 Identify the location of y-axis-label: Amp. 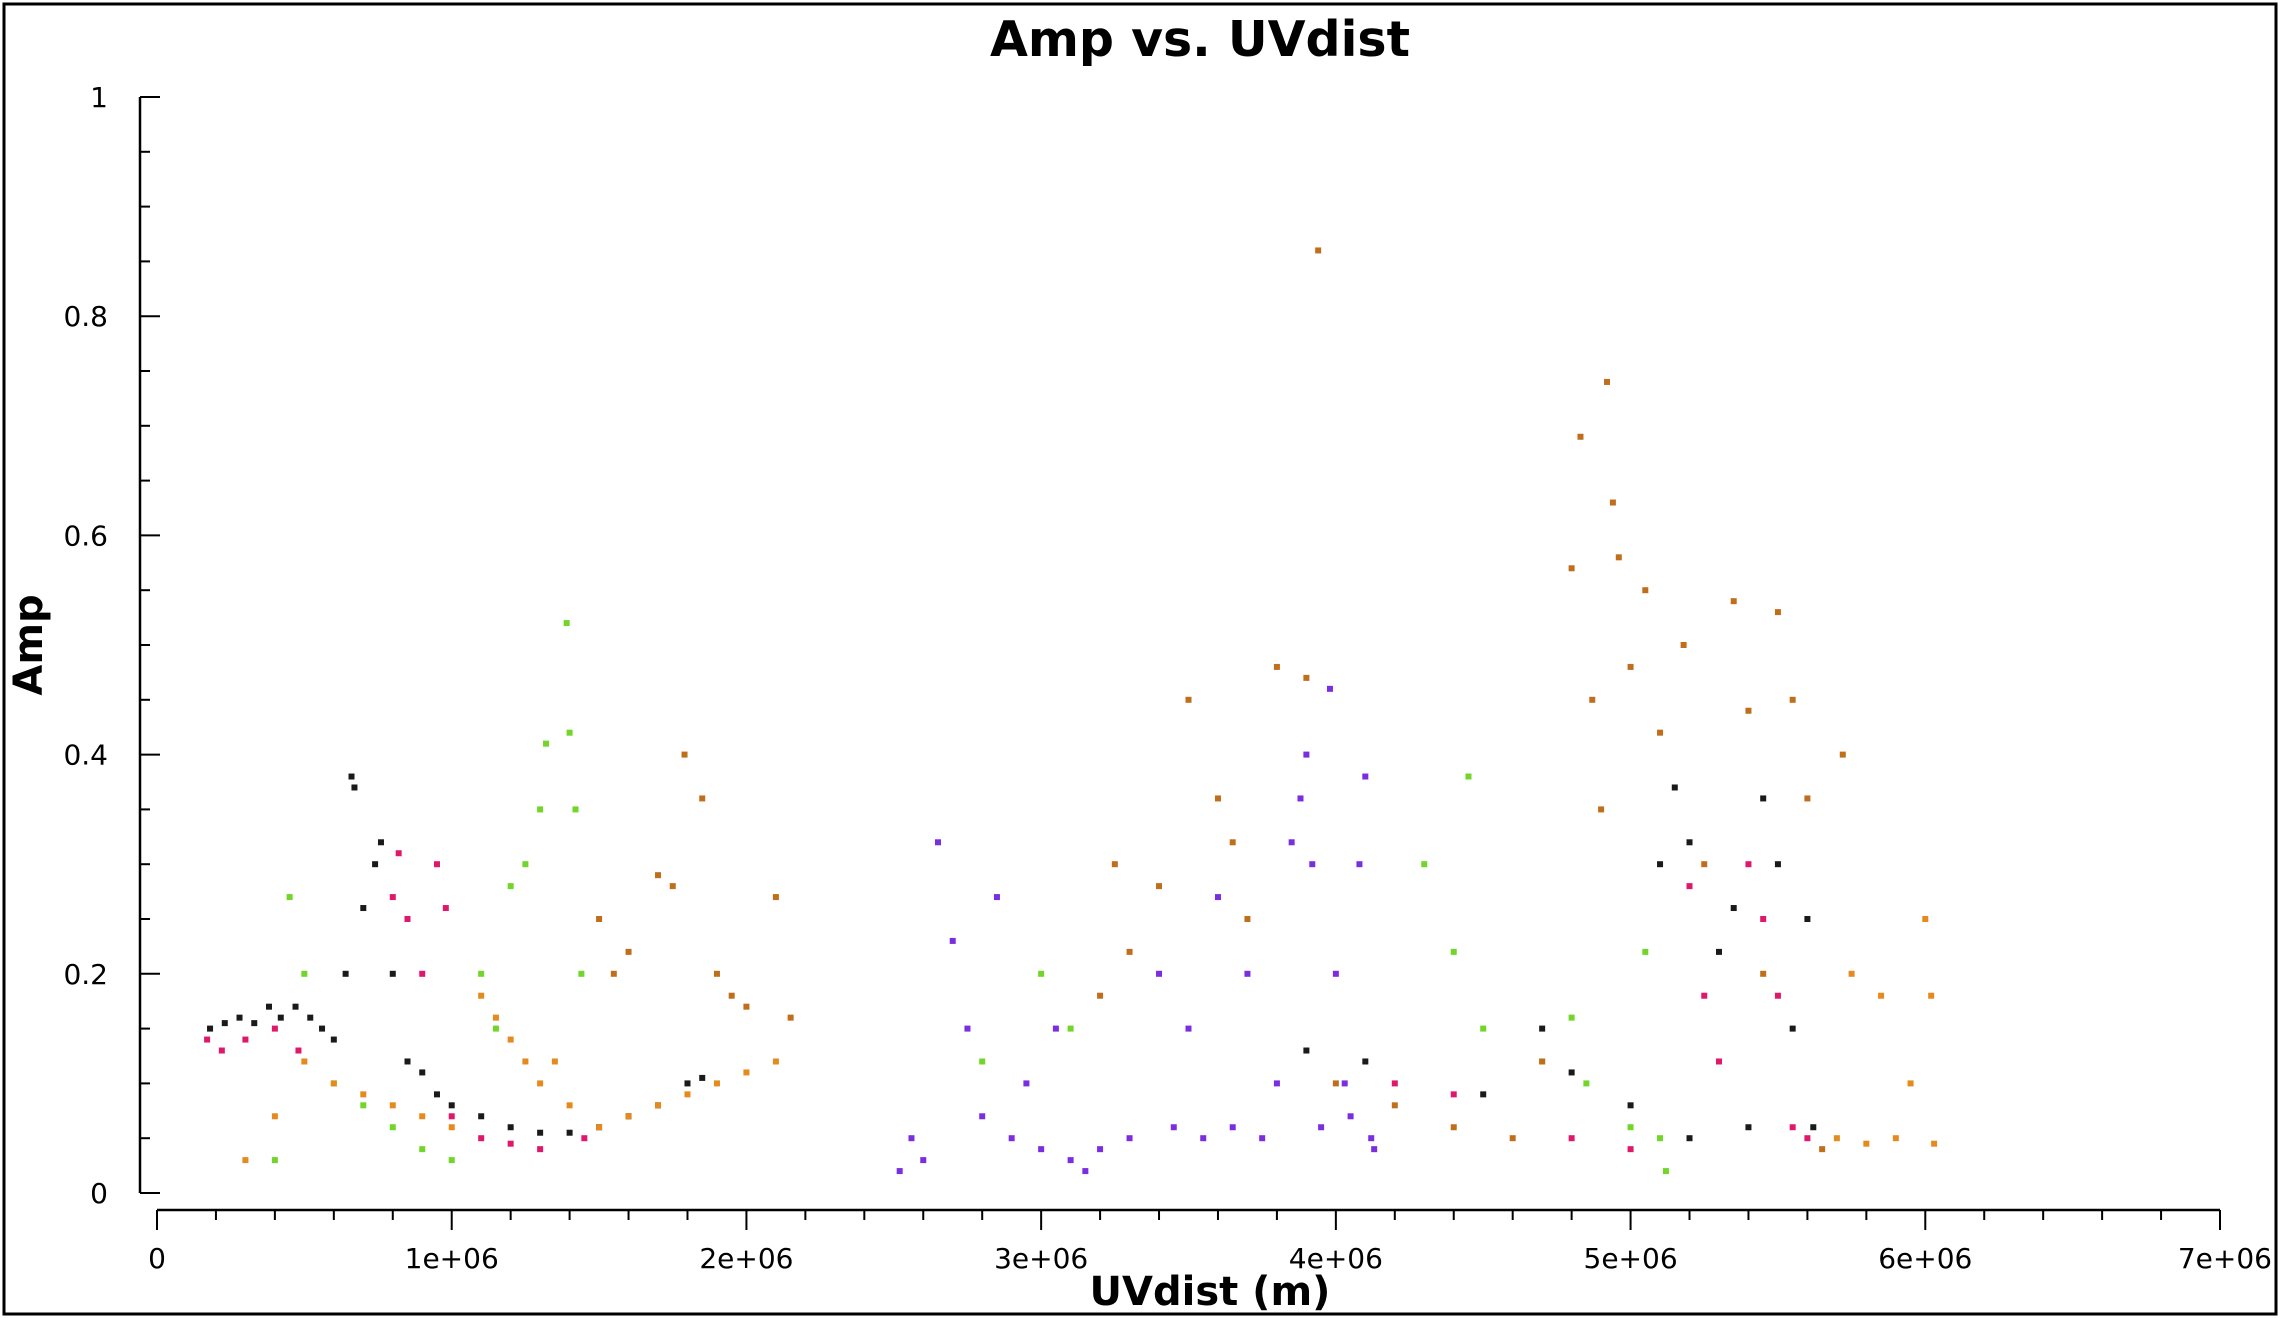
(29, 644).